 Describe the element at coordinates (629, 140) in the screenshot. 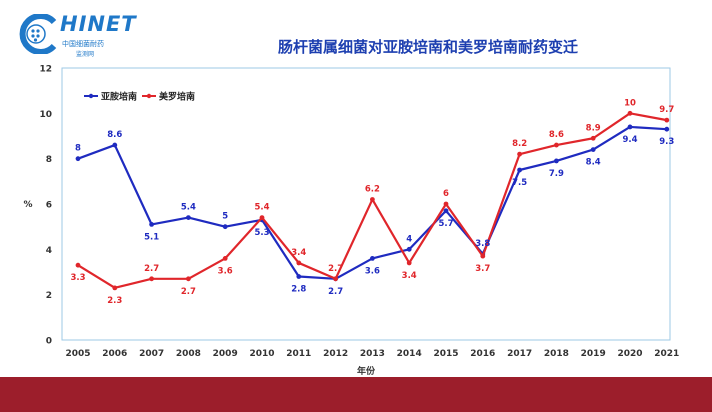

I see `data-label: 9.4` at that location.